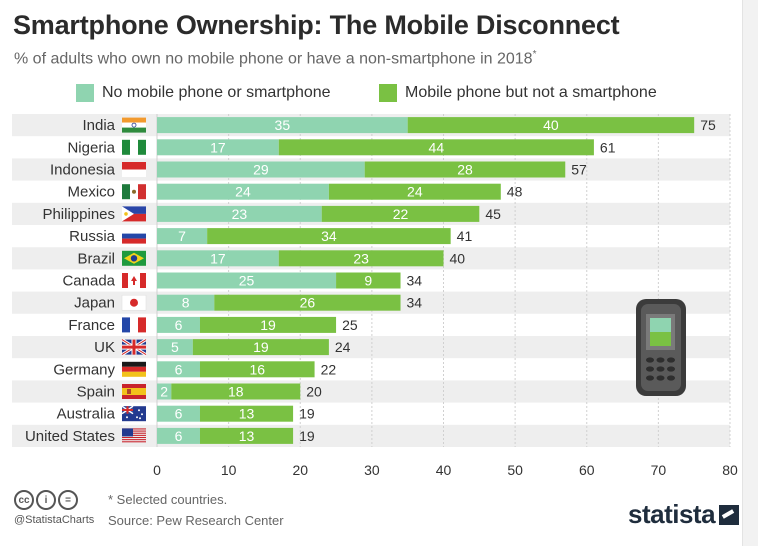  I want to click on india-flag-icon, so click(134, 125).